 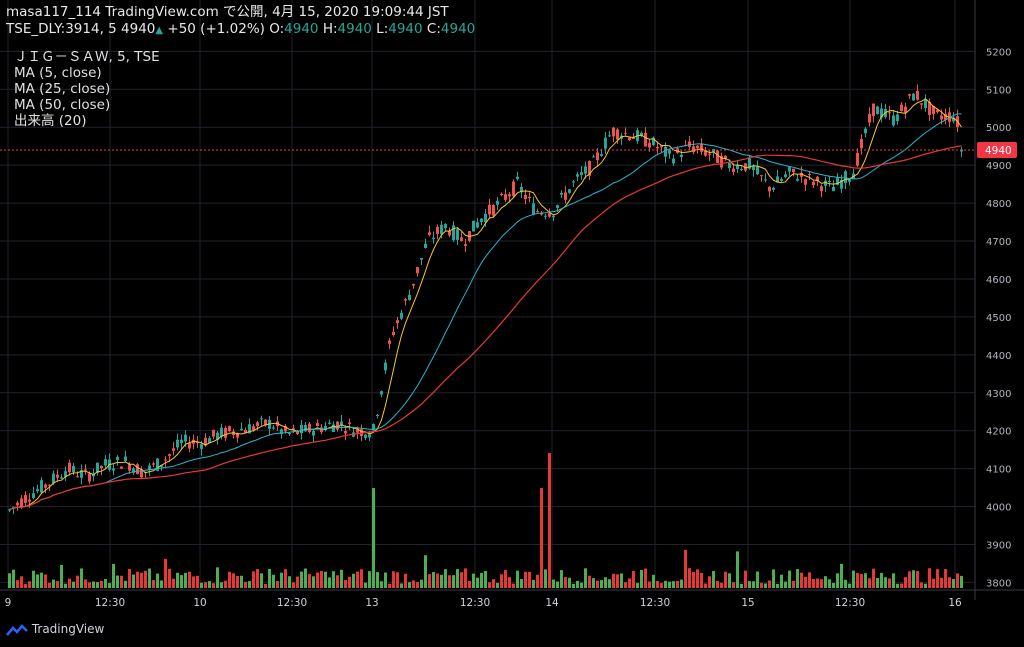 I want to click on high-value: 4940, so click(x=354, y=29).